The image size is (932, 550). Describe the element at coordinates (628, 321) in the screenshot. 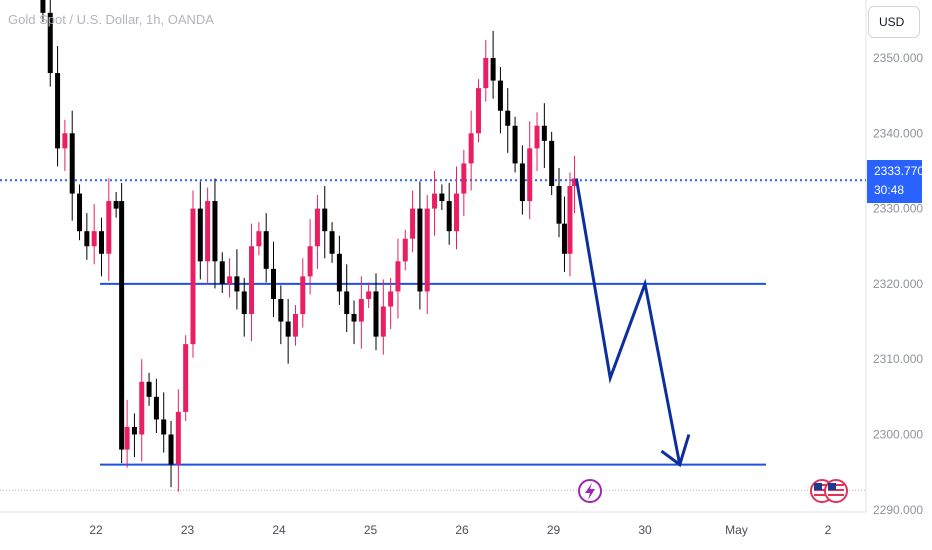

I see `projection-path` at that location.